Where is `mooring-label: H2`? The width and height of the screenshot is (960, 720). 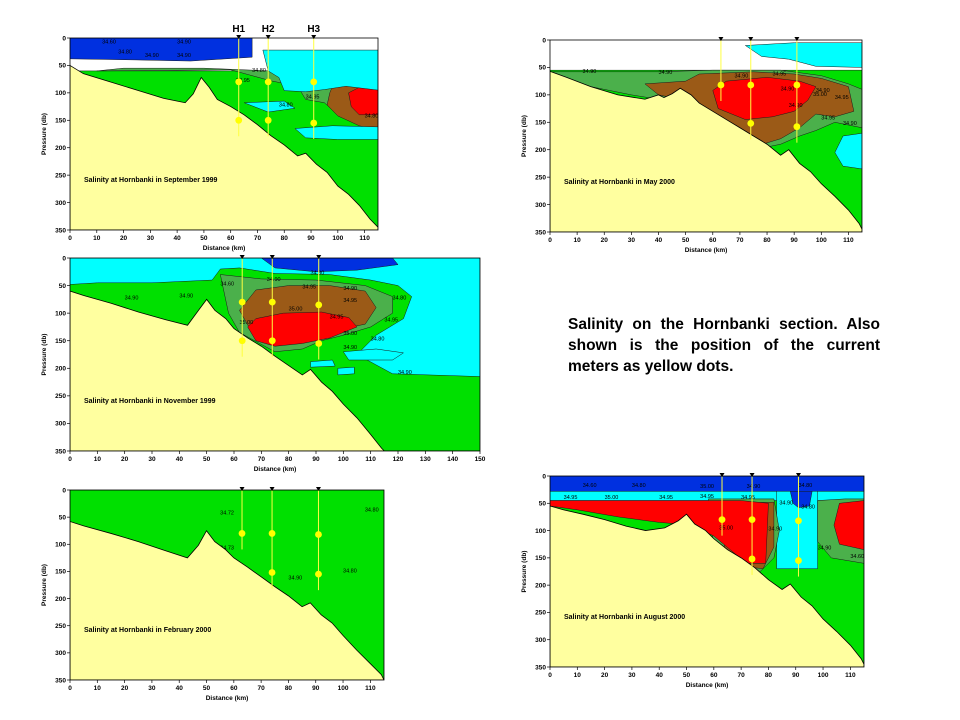 mooring-label: H2 is located at coordinates (268, 29).